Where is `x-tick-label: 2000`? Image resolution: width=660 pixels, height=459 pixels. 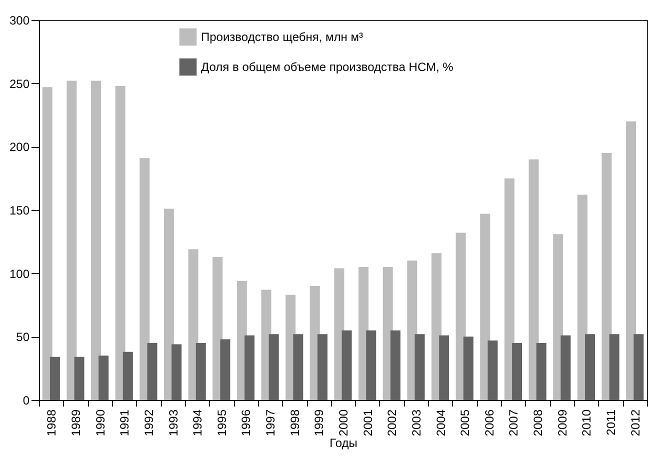 x-tick-label: 2000 is located at coordinates (343, 422).